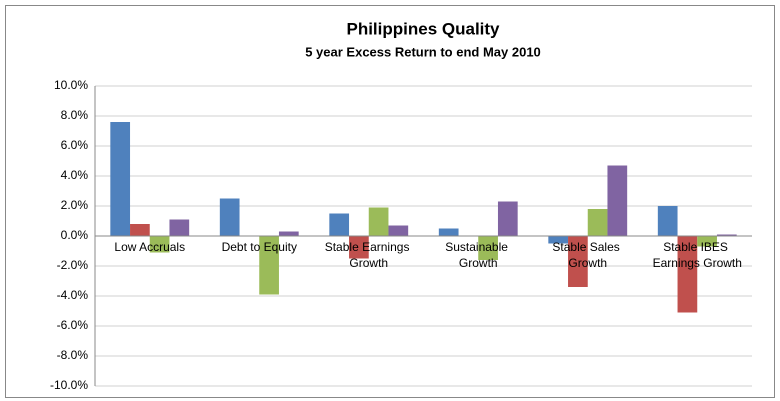 The image size is (780, 401). I want to click on y-tick-label: -2.0%, so click(73, 265).